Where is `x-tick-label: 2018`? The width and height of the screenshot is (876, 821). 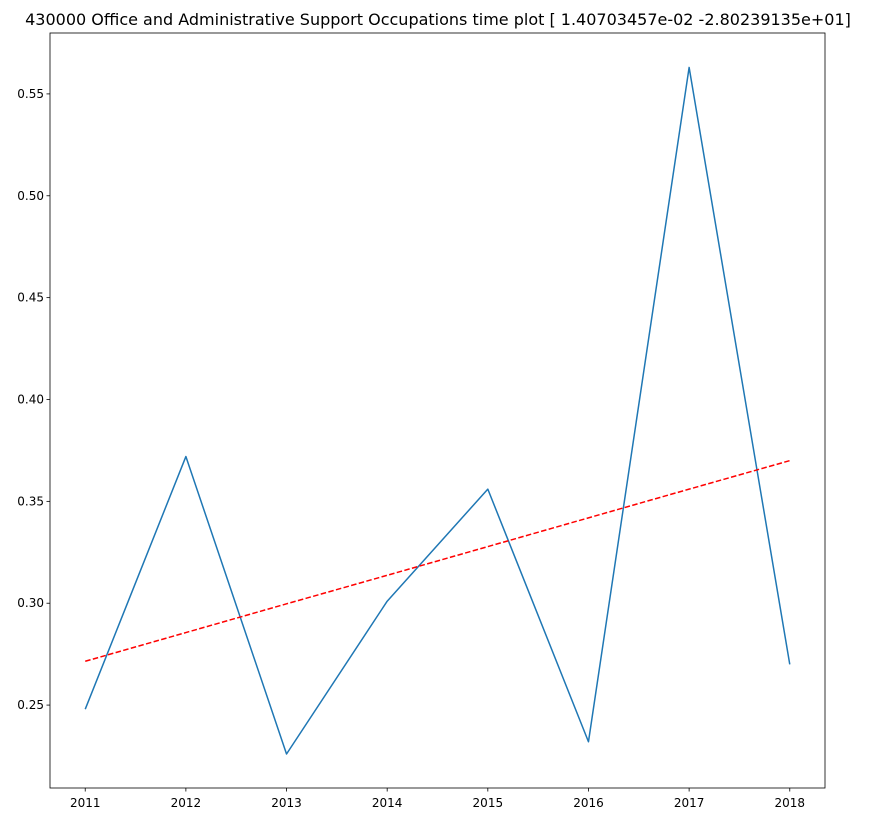
x-tick-label: 2018 is located at coordinates (789, 803).